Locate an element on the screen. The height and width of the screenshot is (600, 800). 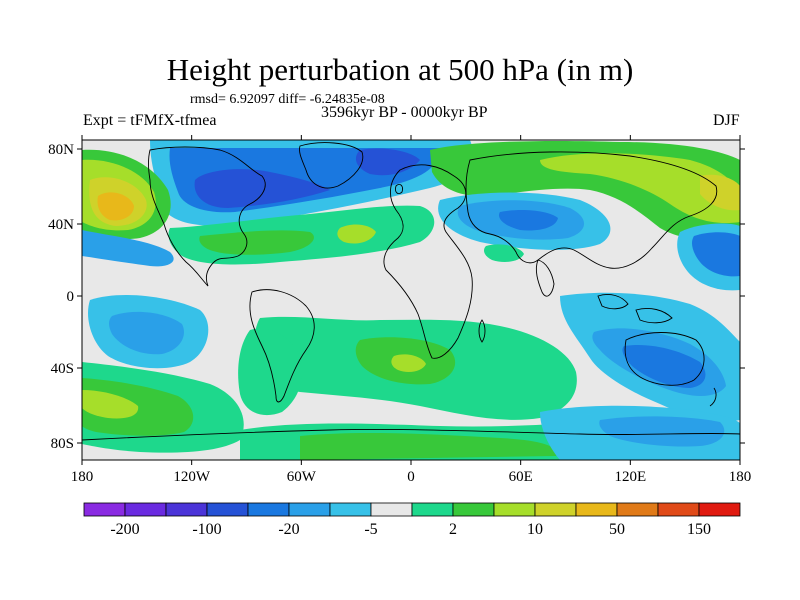
colorbar-label: -200 is located at coordinates (124, 529).